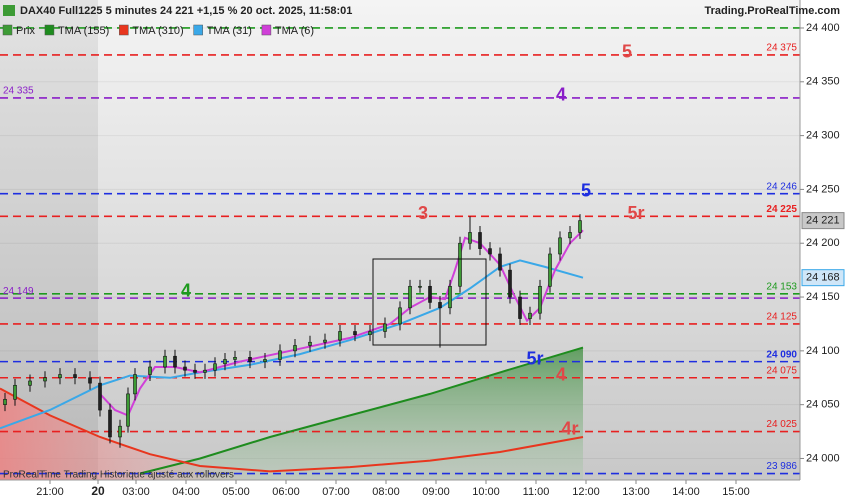 The width and height of the screenshot is (850, 500). I want to click on last-badge-label: 24 221, so click(823, 221).